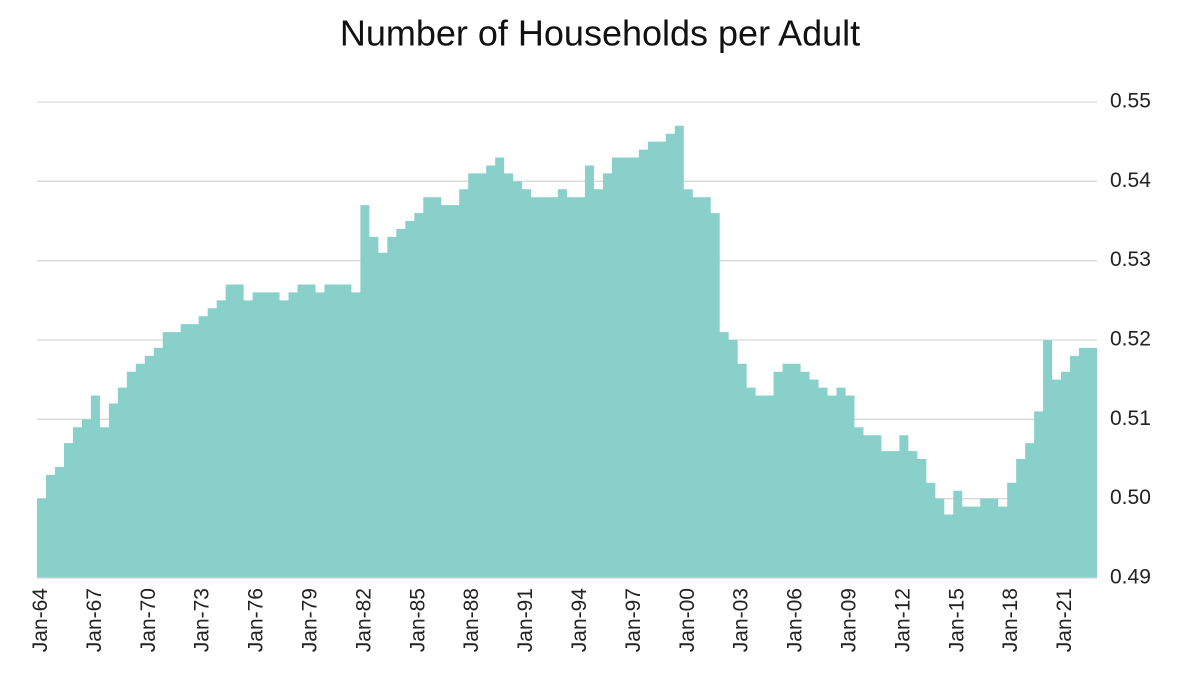 This screenshot has width=1200, height=675. What do you see at coordinates (795, 620) in the screenshot?
I see `x-tick-label: Jan-06` at bounding box center [795, 620].